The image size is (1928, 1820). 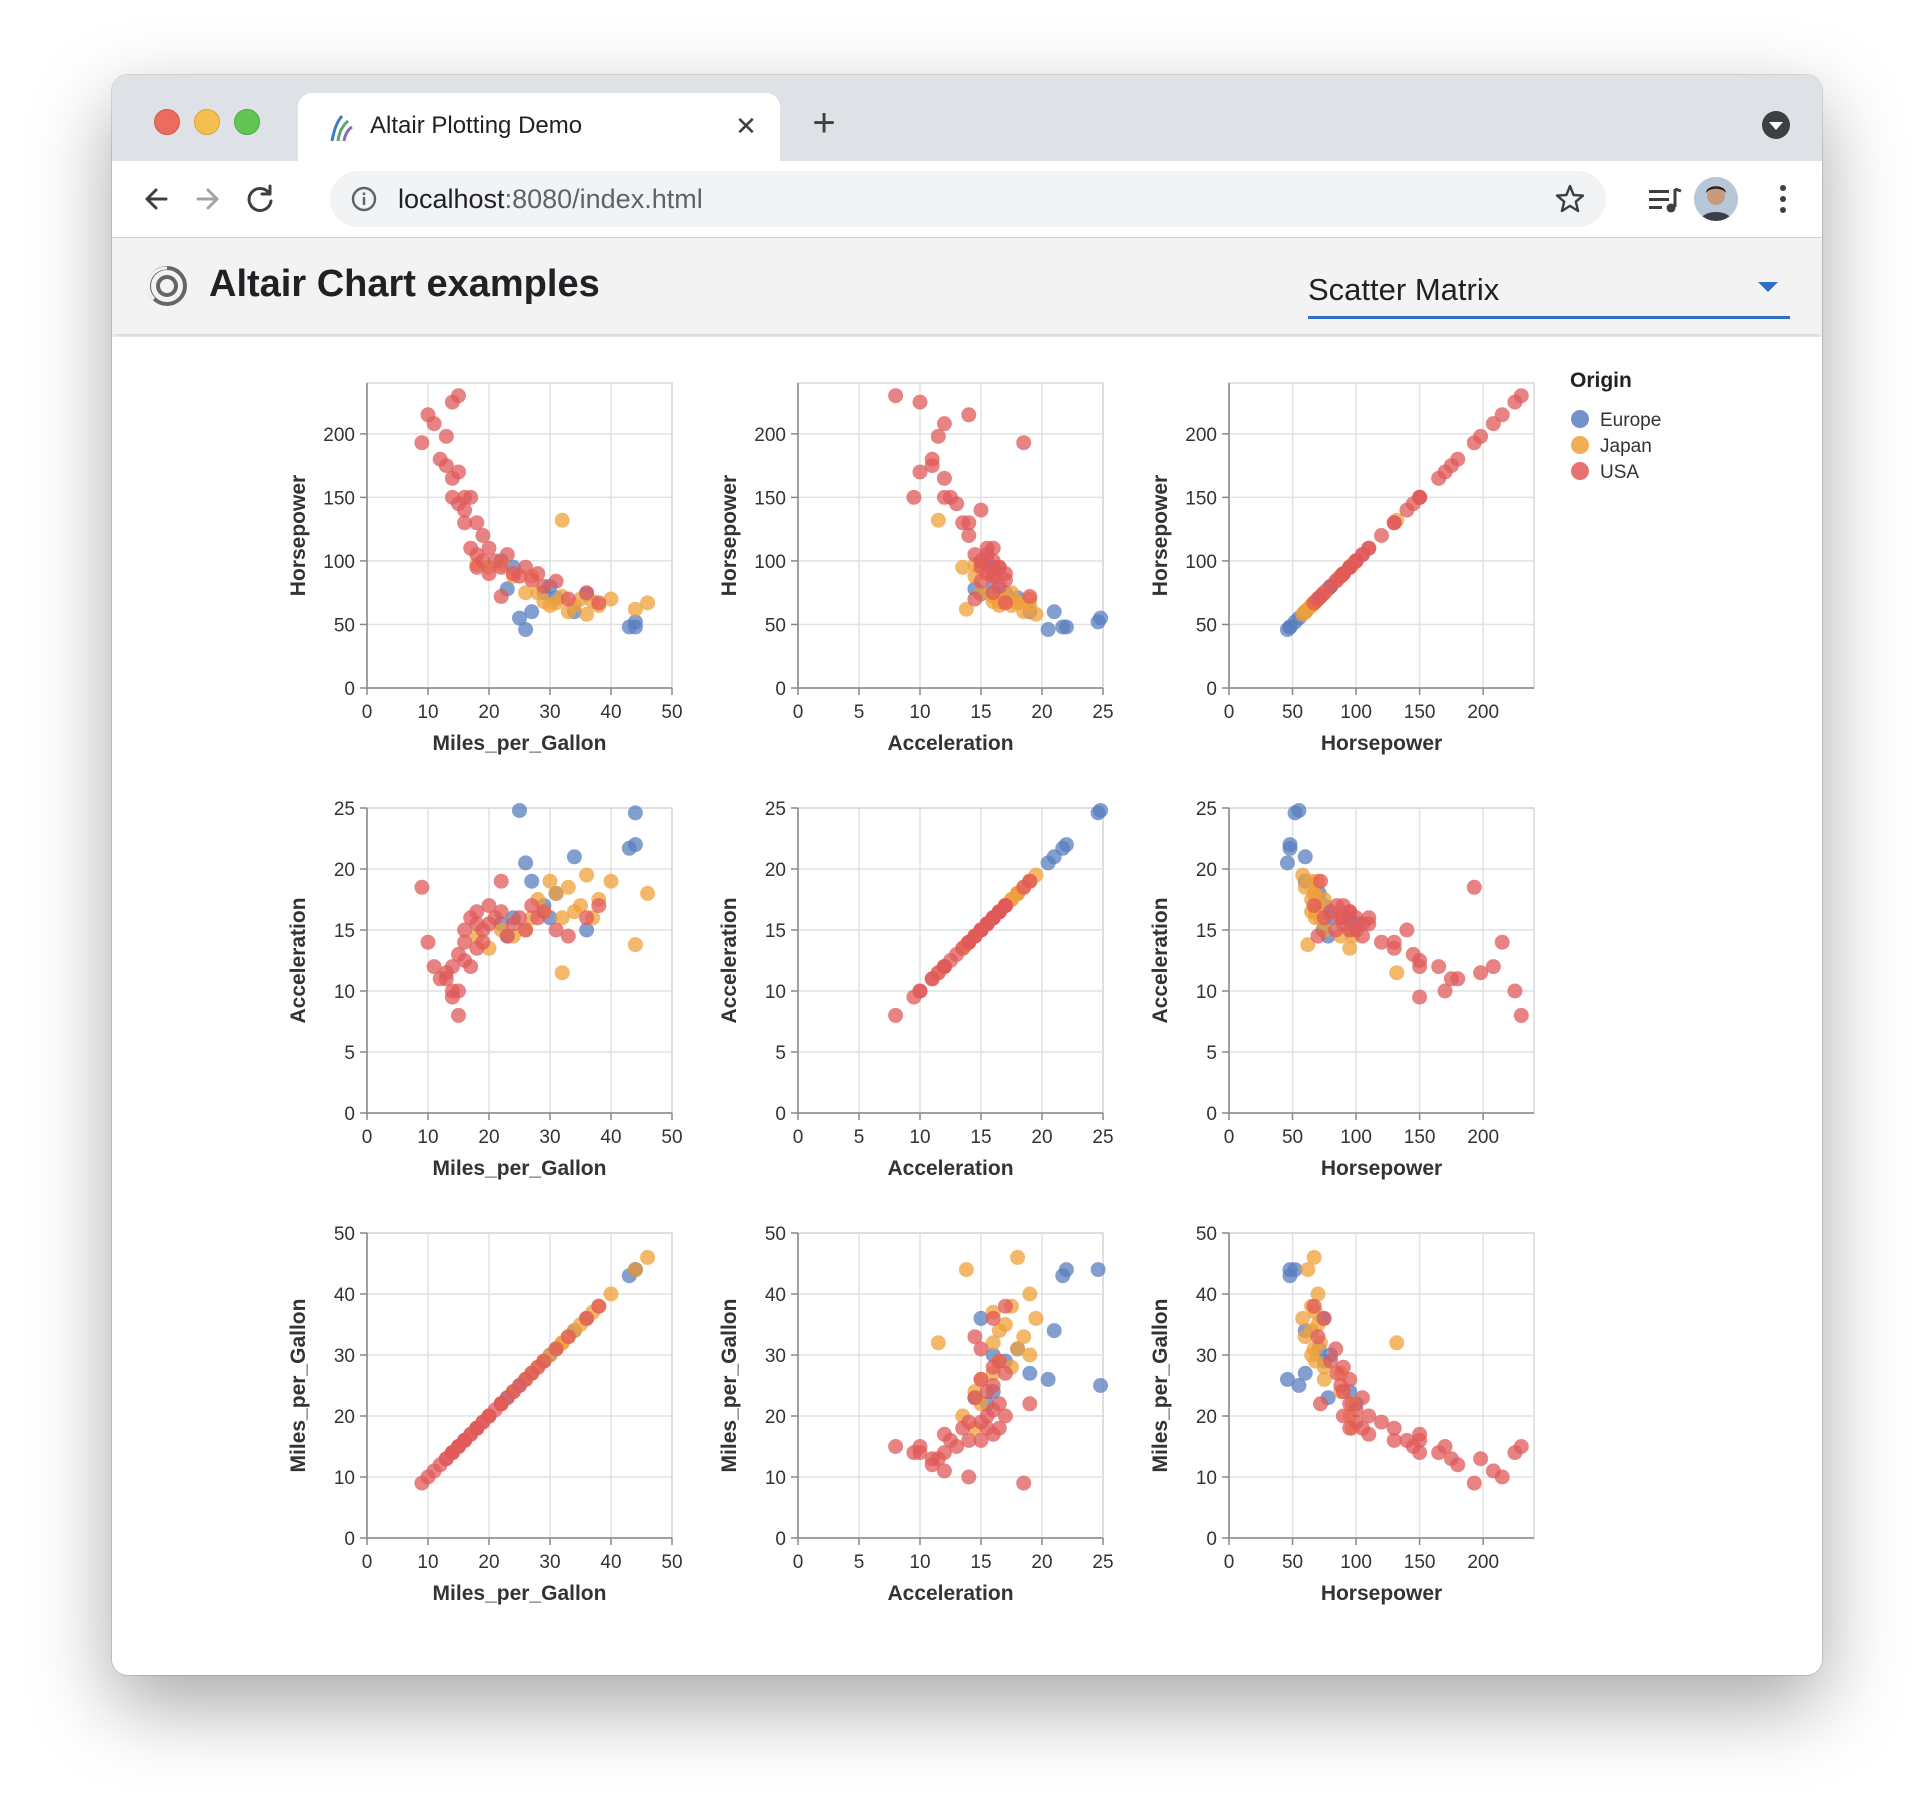 What do you see at coordinates (1630, 420) in the screenshot?
I see `legend-label-europe: Europe` at bounding box center [1630, 420].